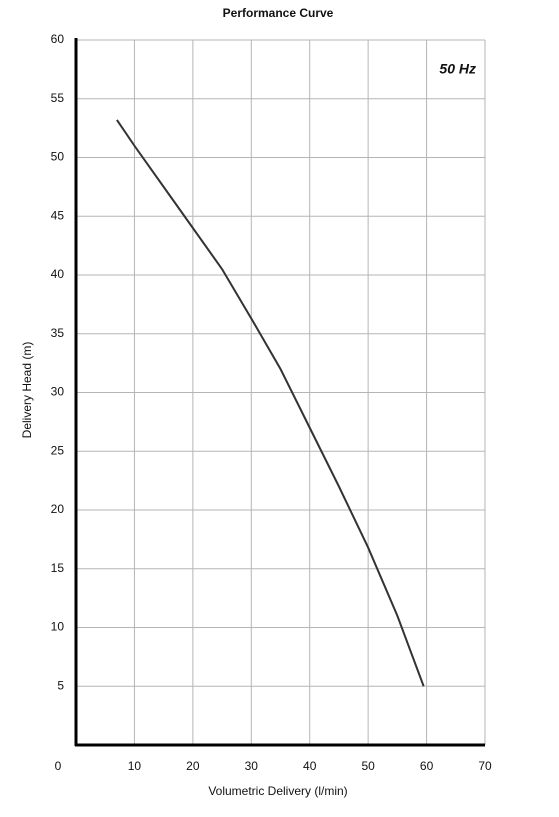 Image resolution: width=559 pixels, height=817 pixels. Describe the element at coordinates (457, 69) in the screenshot. I see `annotation: 50 Hz` at that location.